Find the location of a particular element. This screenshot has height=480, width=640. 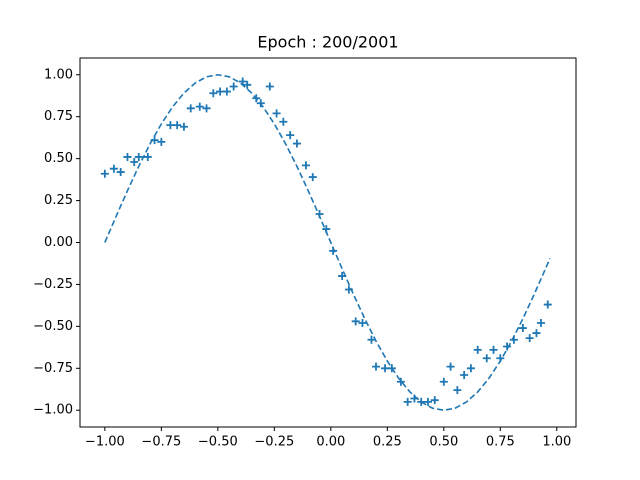

x-tick-label: 0.75 is located at coordinates (500, 442).